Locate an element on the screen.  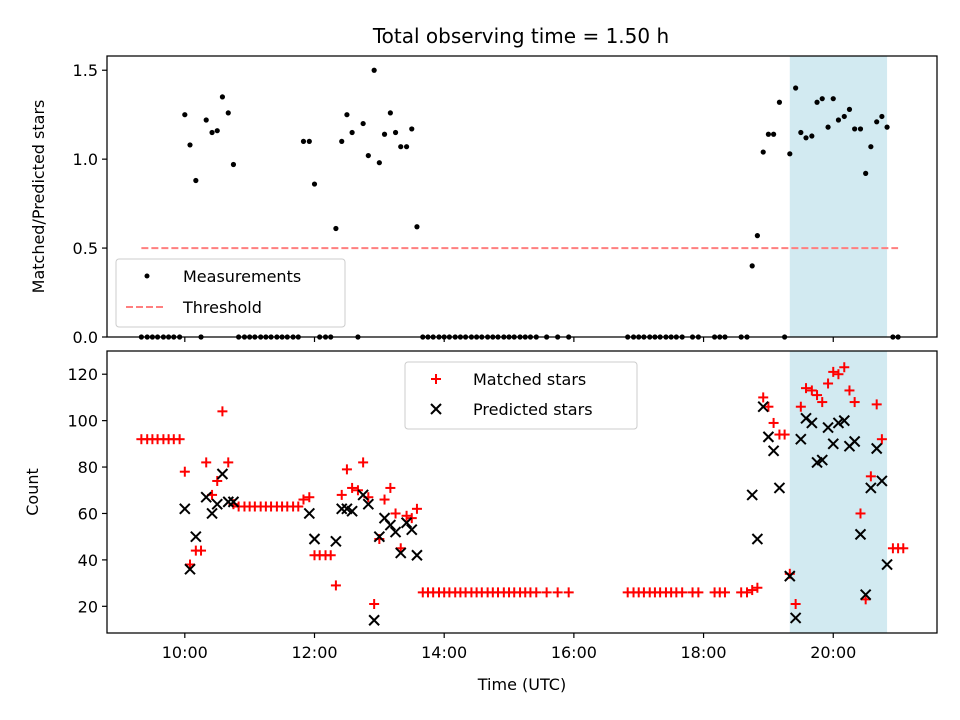
time-x-tick-label: 18:00 is located at coordinates (704, 652).